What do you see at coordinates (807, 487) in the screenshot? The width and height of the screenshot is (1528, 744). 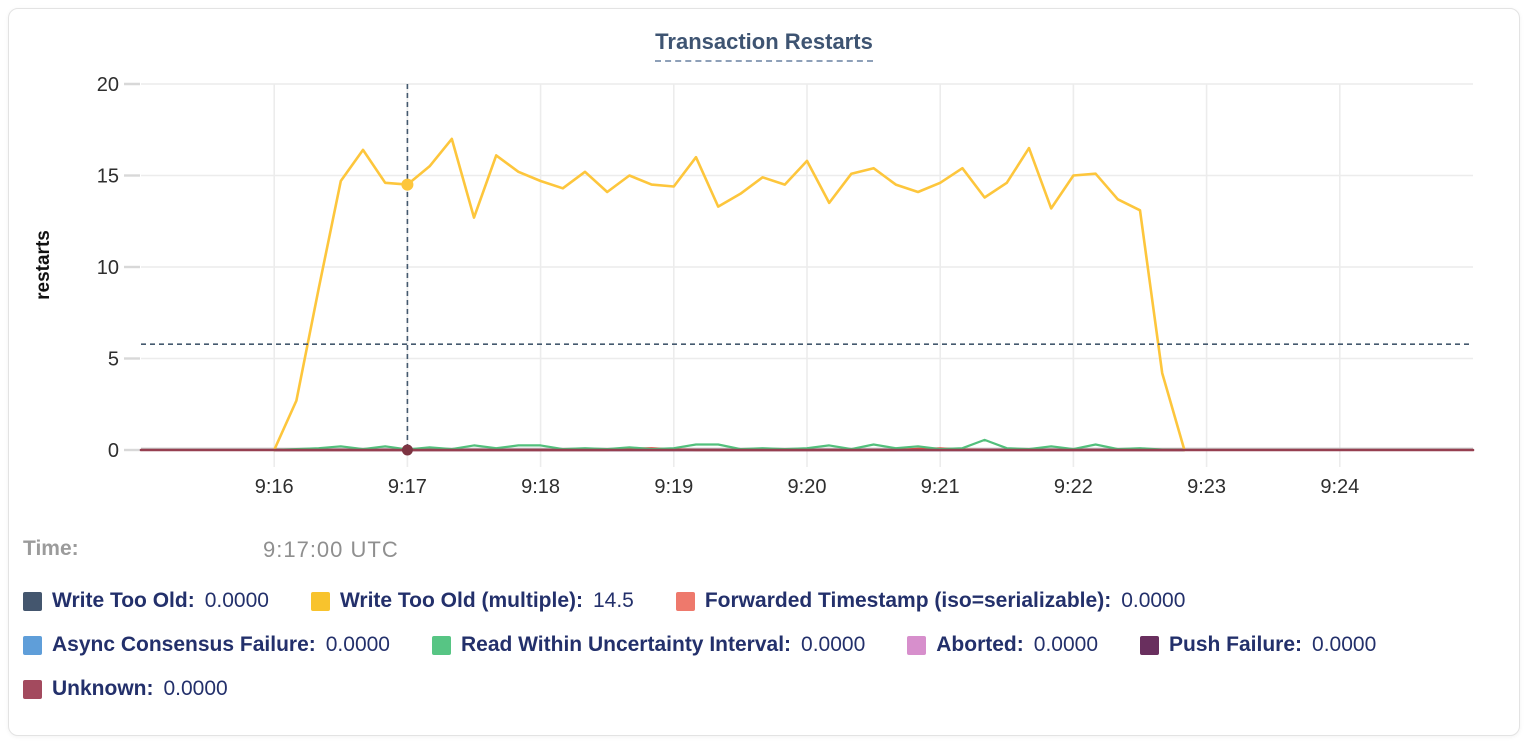 I see `x-axis-tick-label: 9:20` at bounding box center [807, 487].